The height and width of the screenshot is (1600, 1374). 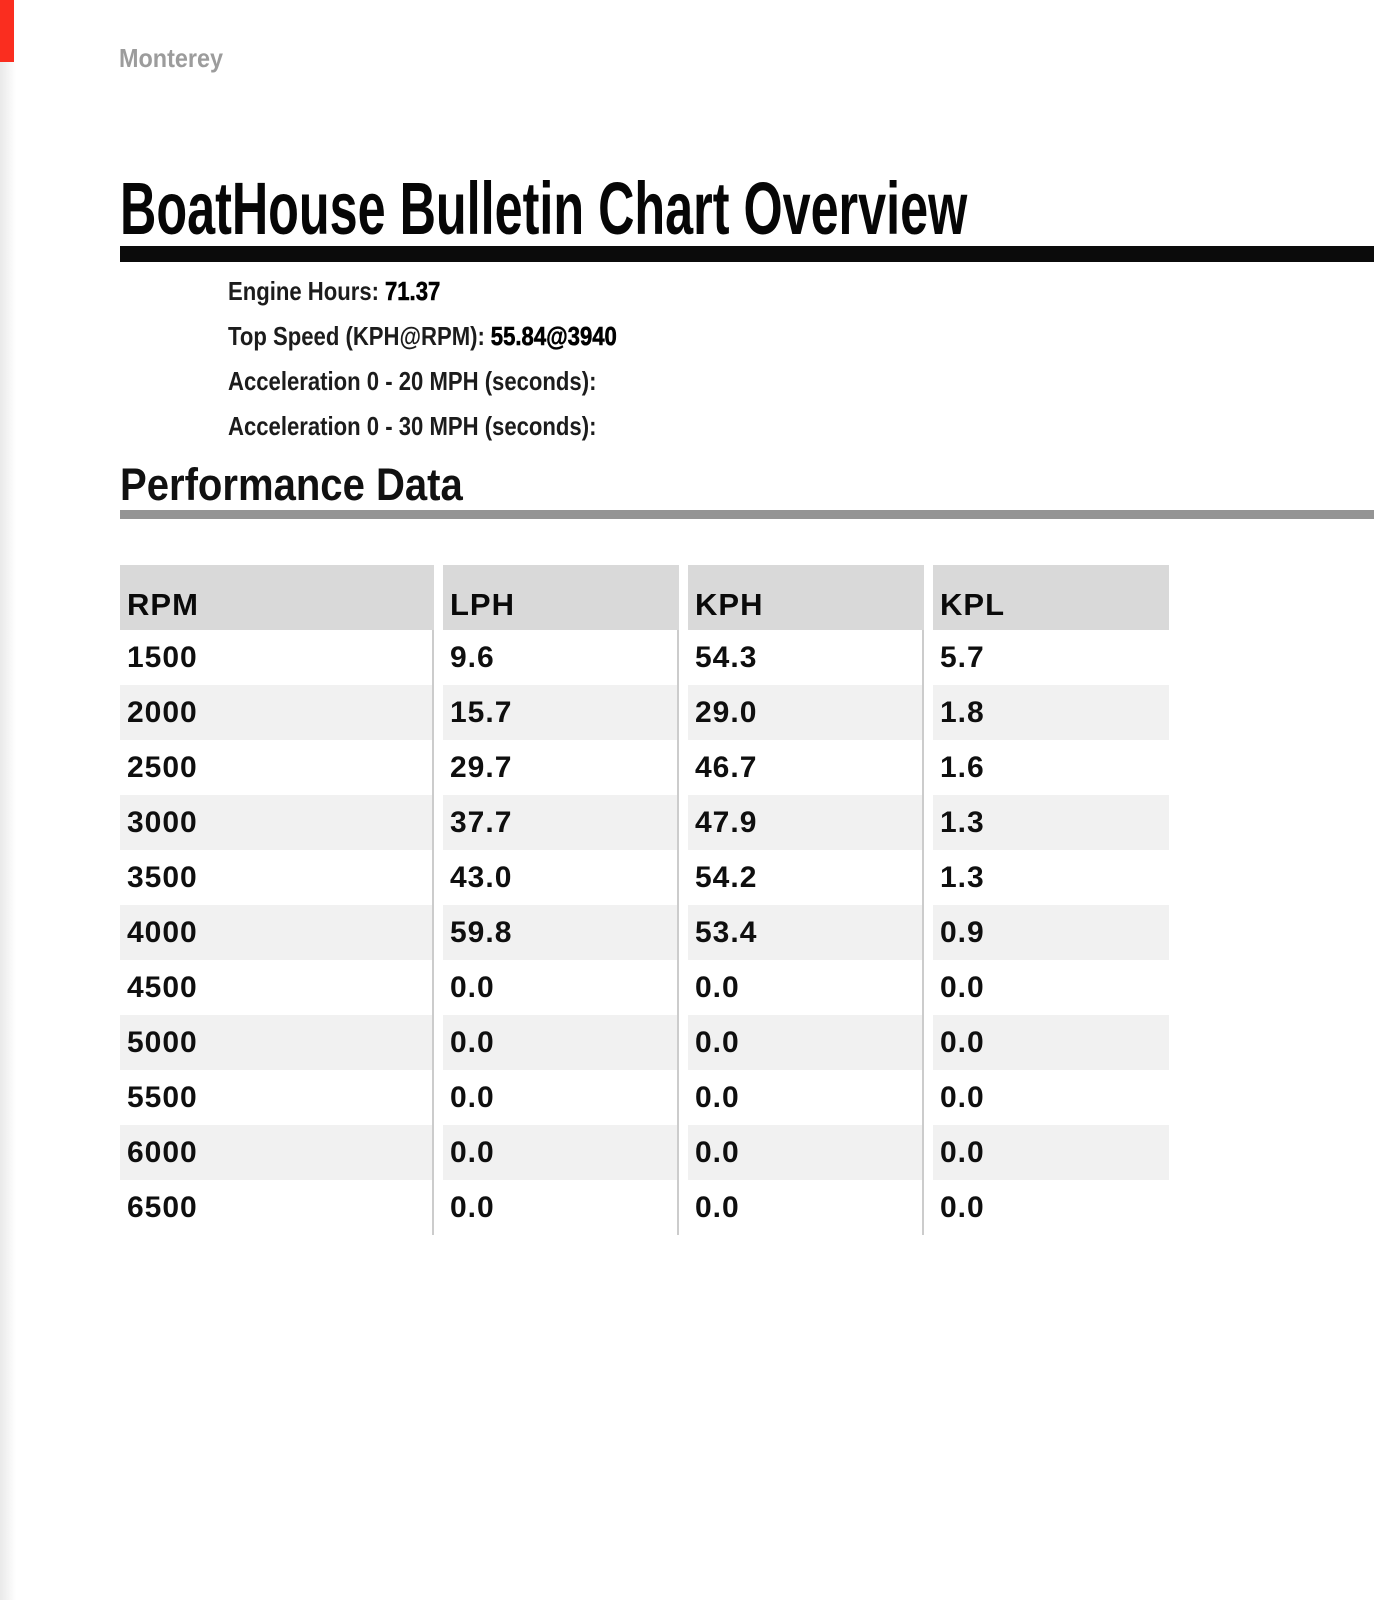 I want to click on table-cell: 5.7, so click(x=962, y=657).